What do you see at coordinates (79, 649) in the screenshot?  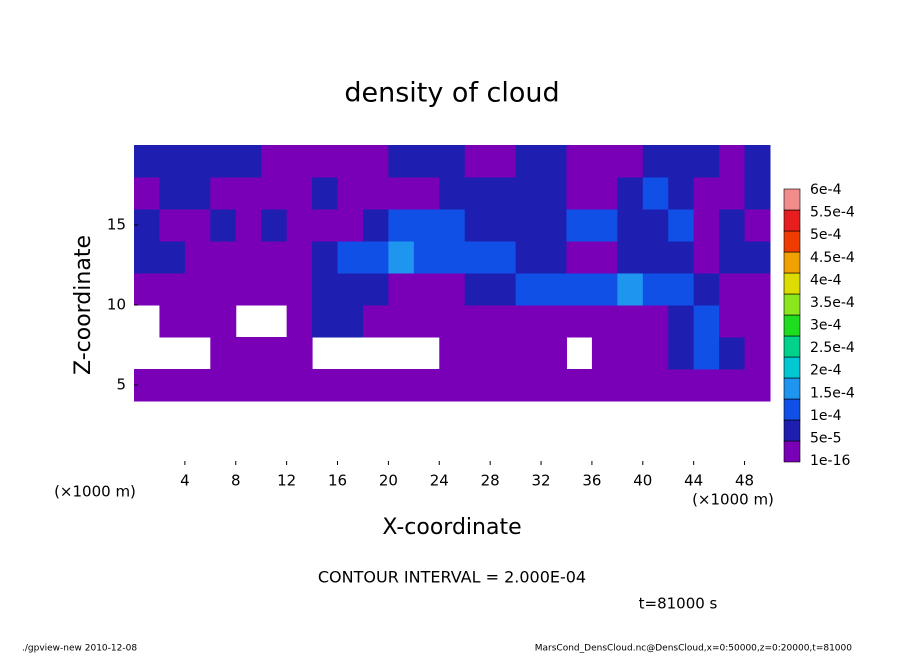 I see `footer-left: ./gpview-new 2010-12-08` at bounding box center [79, 649].